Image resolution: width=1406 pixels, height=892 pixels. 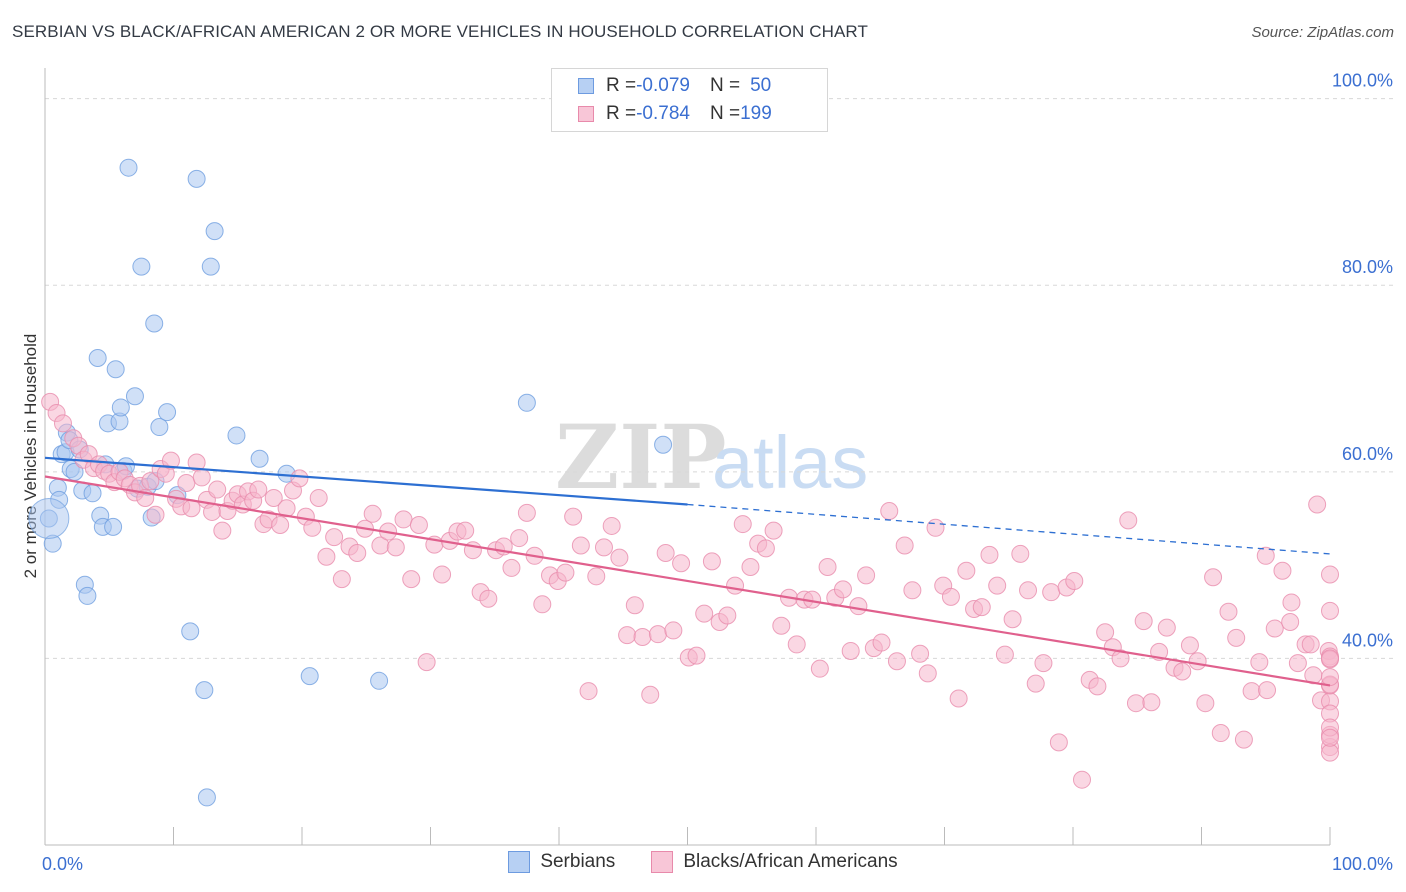 What do you see at coordinates (675, 114) in the screenshot?
I see `legend-row-blacks: R = -0.784 N = 199` at bounding box center [675, 114].